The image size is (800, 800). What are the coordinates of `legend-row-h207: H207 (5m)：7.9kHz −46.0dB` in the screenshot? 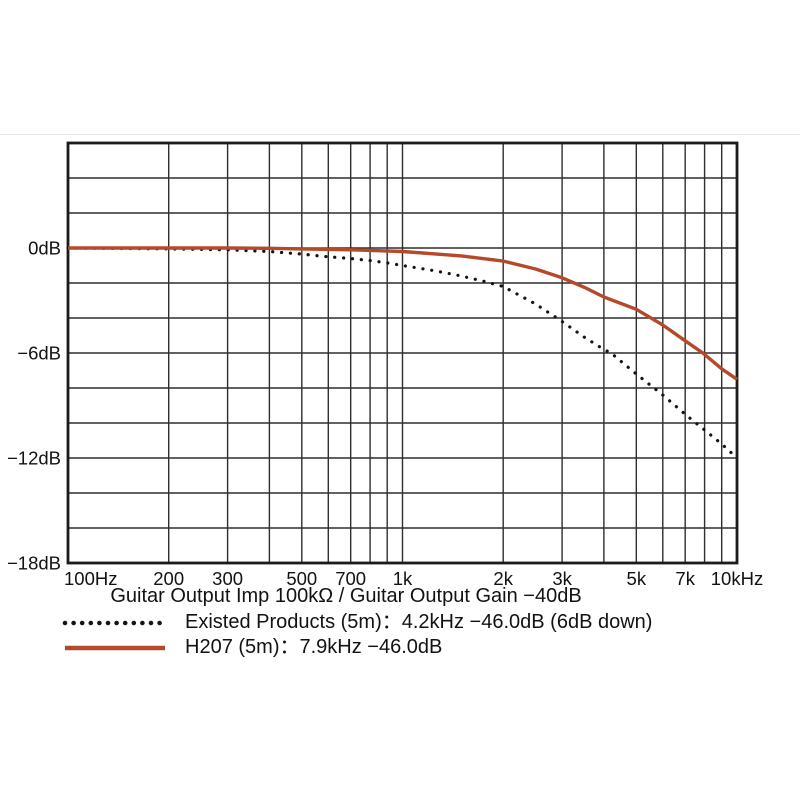 It's located at (357, 647).